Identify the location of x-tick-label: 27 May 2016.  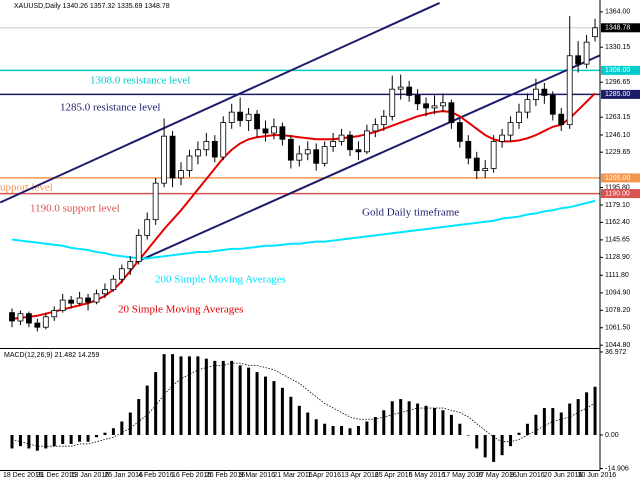
(496, 475).